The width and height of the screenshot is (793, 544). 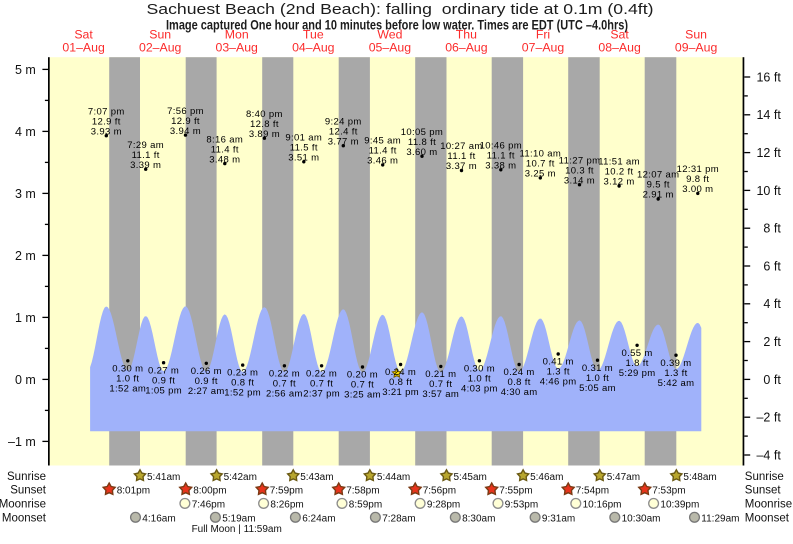 I want to click on svg-text: 14 ft, so click(x=768, y=115).